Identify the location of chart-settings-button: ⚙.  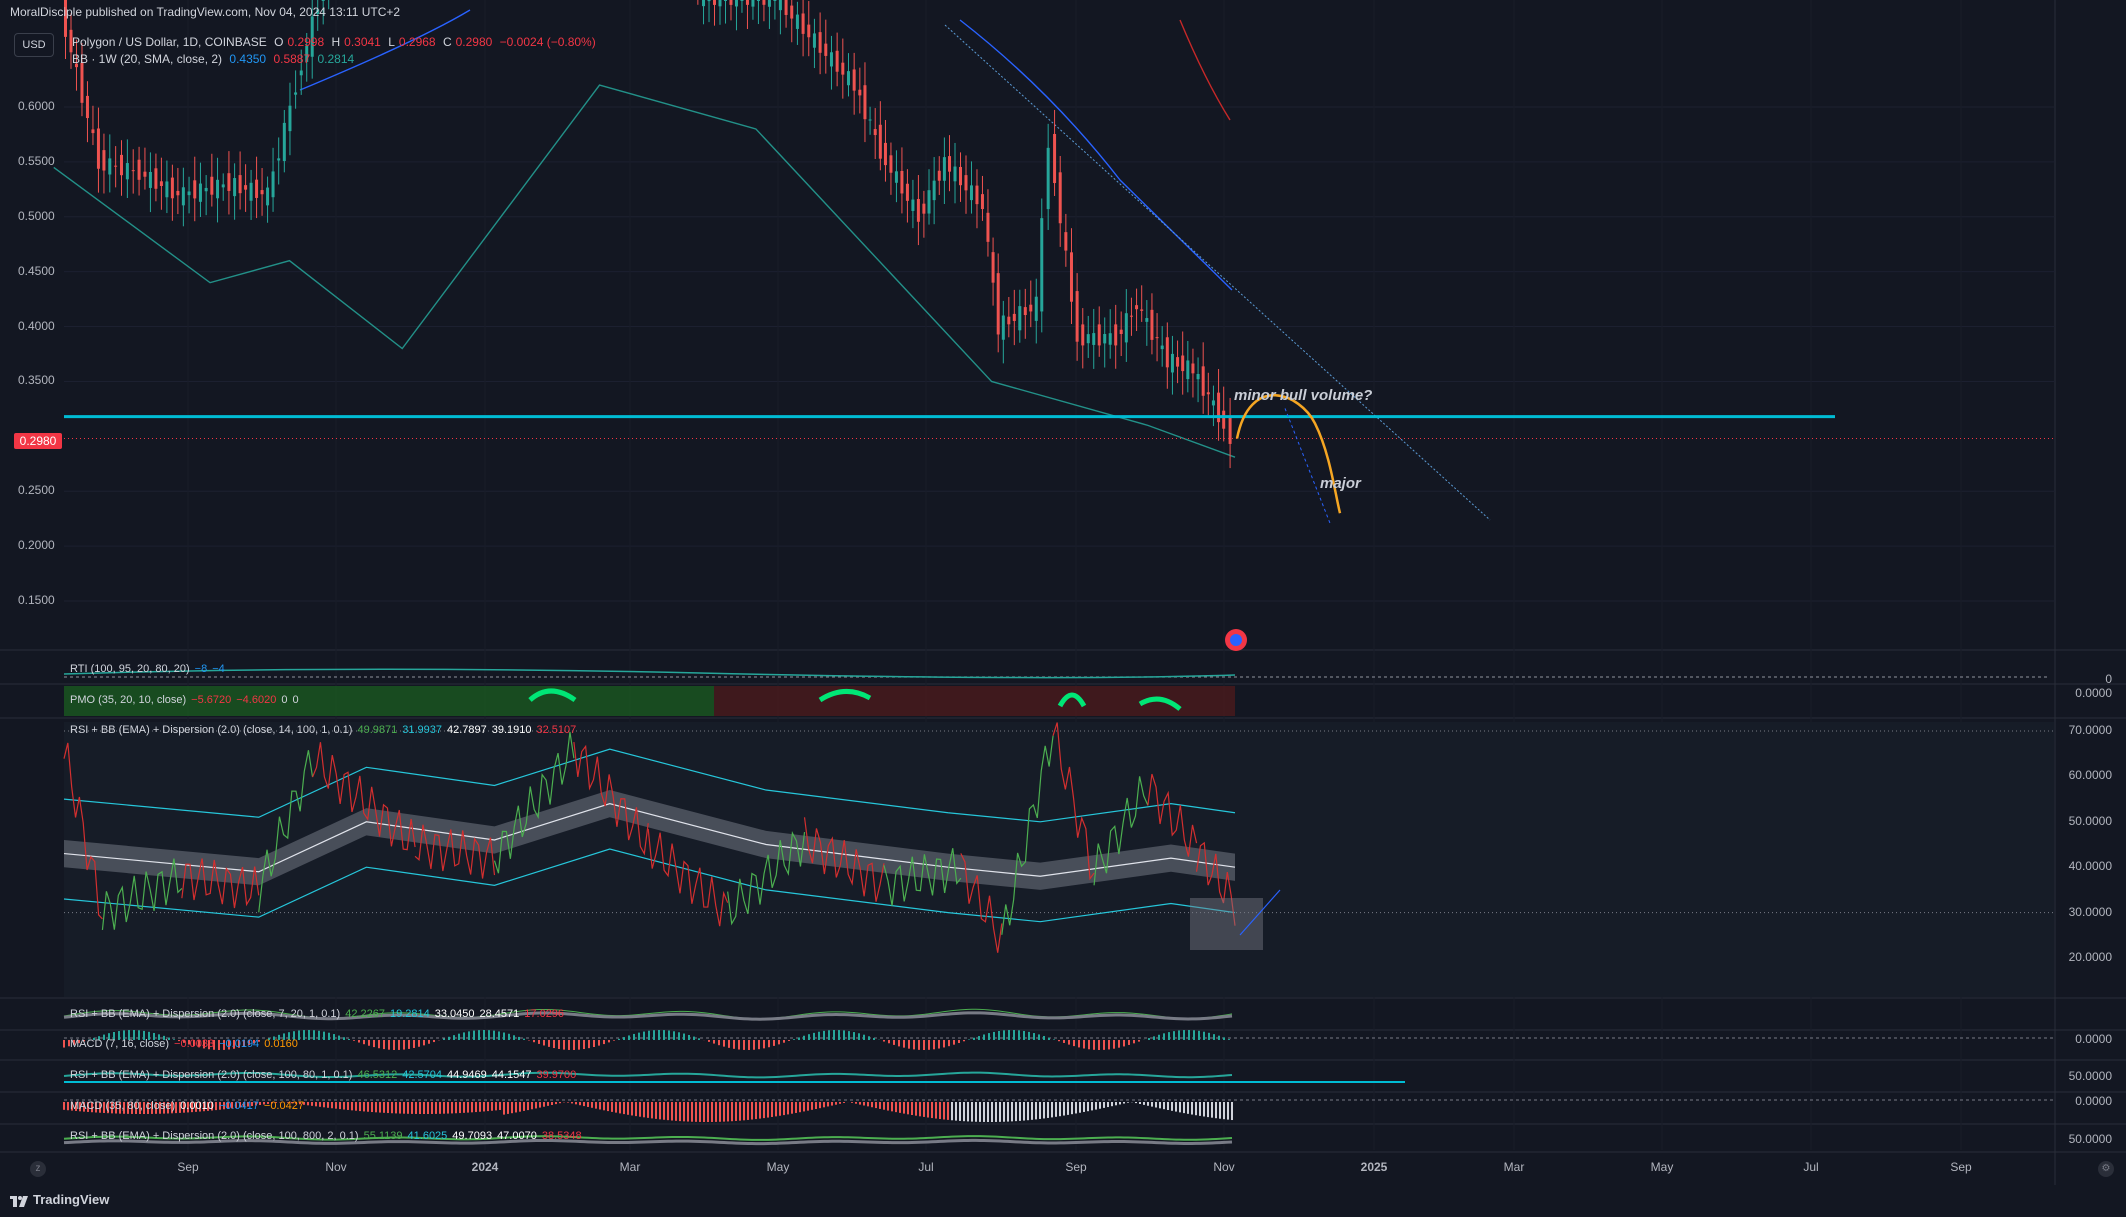
(2106, 1169).